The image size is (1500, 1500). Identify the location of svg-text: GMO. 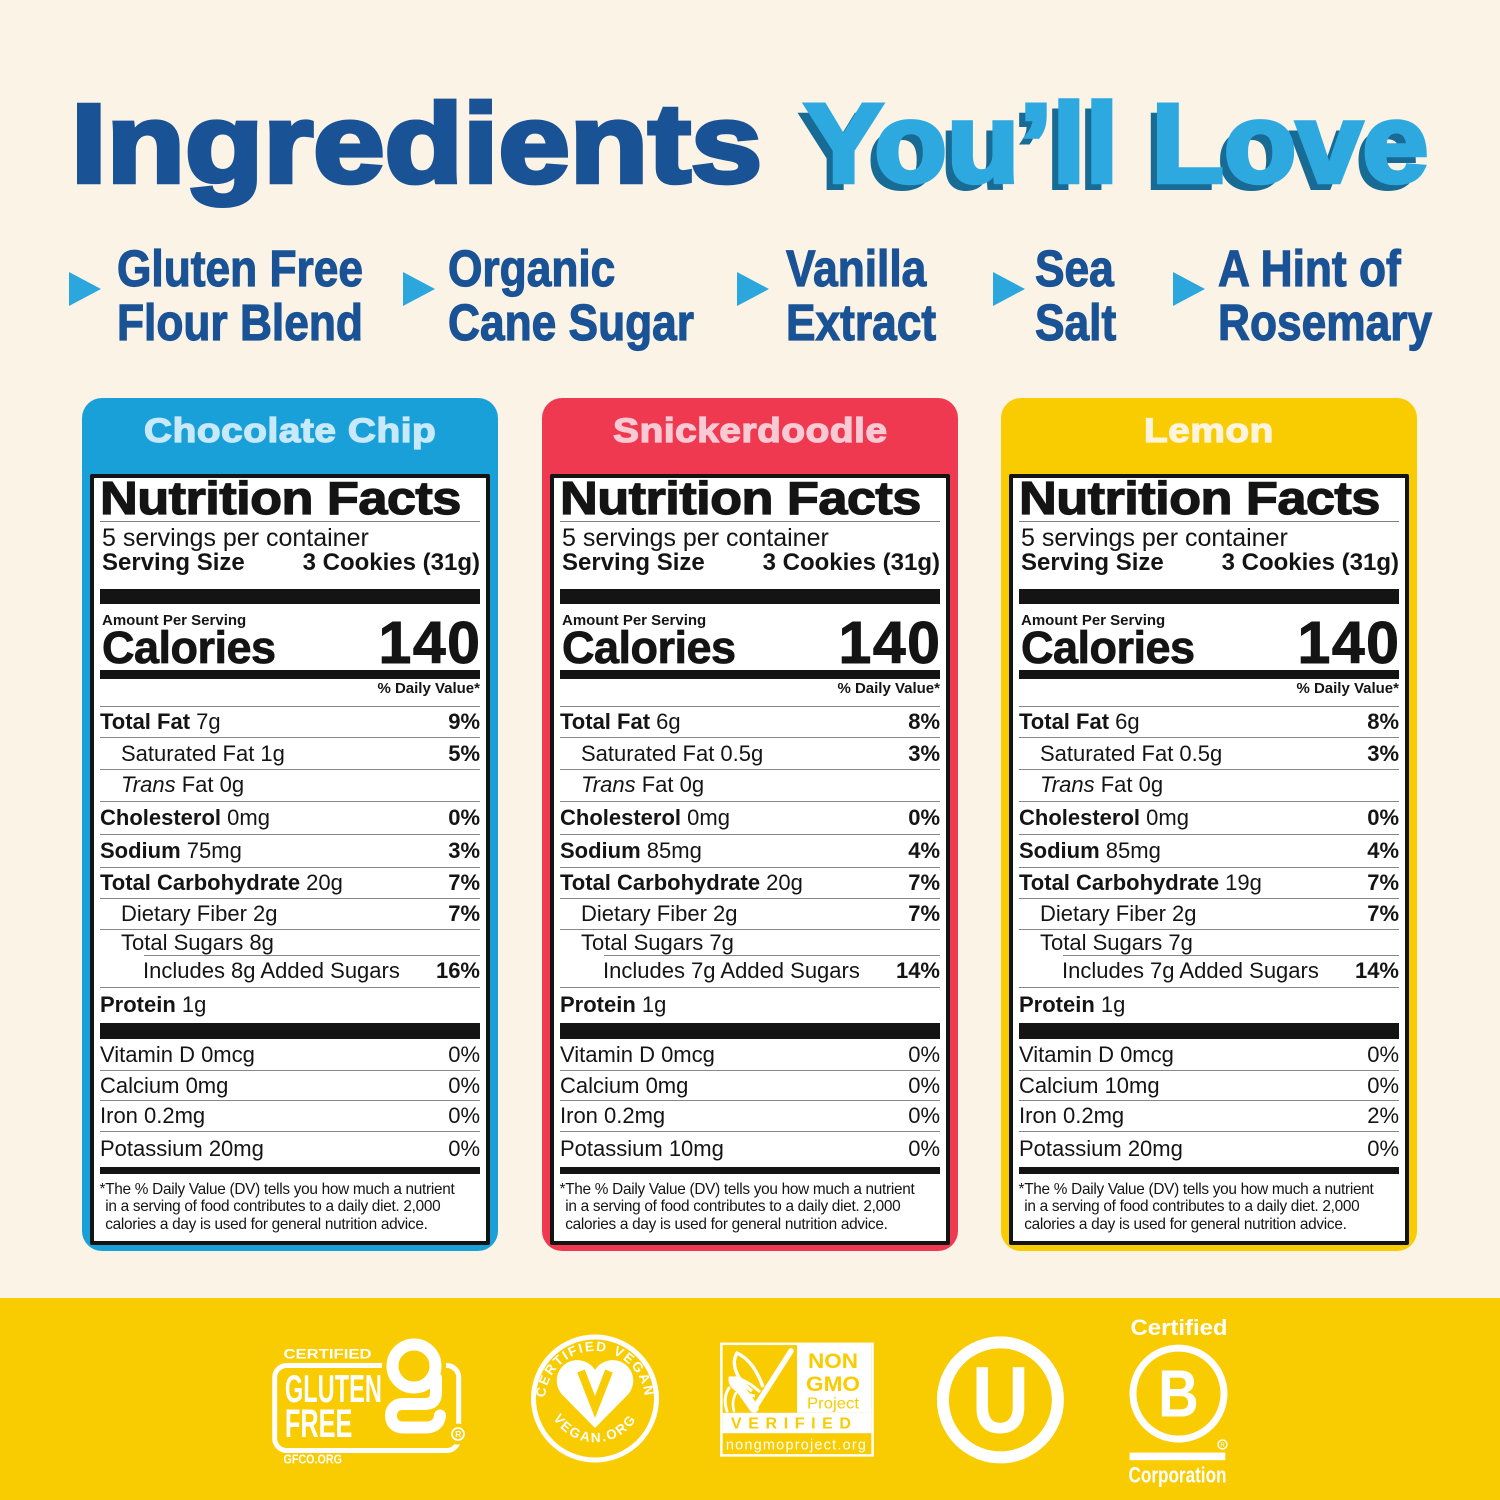
(833, 1384).